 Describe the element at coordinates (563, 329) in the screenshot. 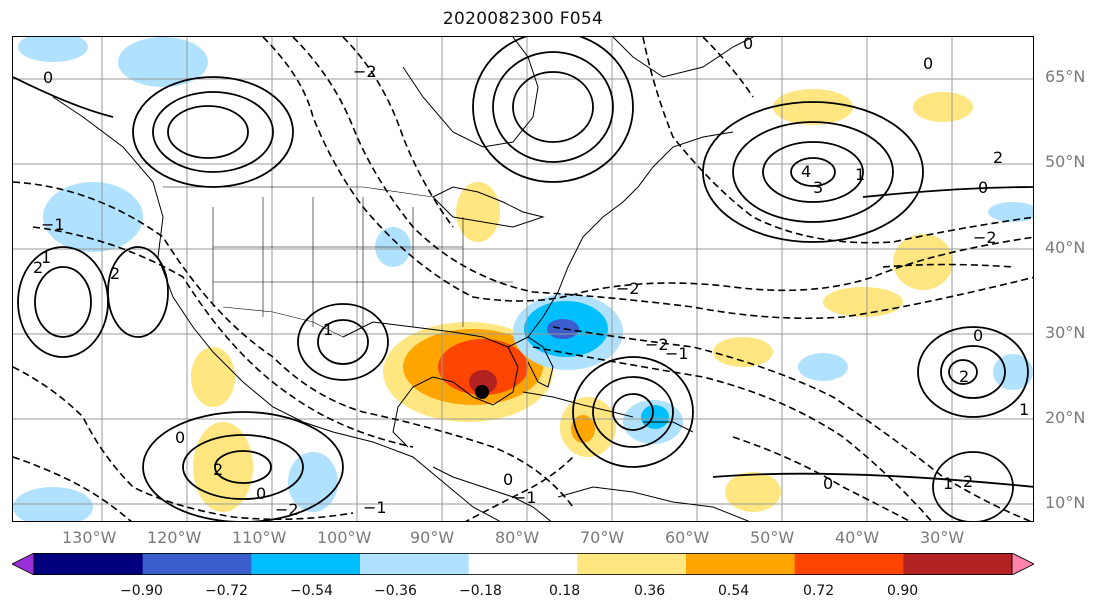

I see `negative-anomaly-atlantic-core` at that location.